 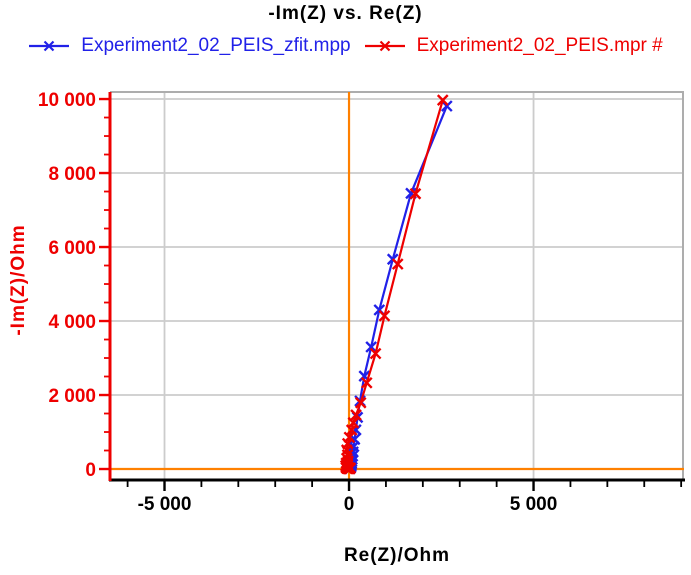 I want to click on chart-title: -Im(Z) vs. Re(Z), so click(x=345, y=13).